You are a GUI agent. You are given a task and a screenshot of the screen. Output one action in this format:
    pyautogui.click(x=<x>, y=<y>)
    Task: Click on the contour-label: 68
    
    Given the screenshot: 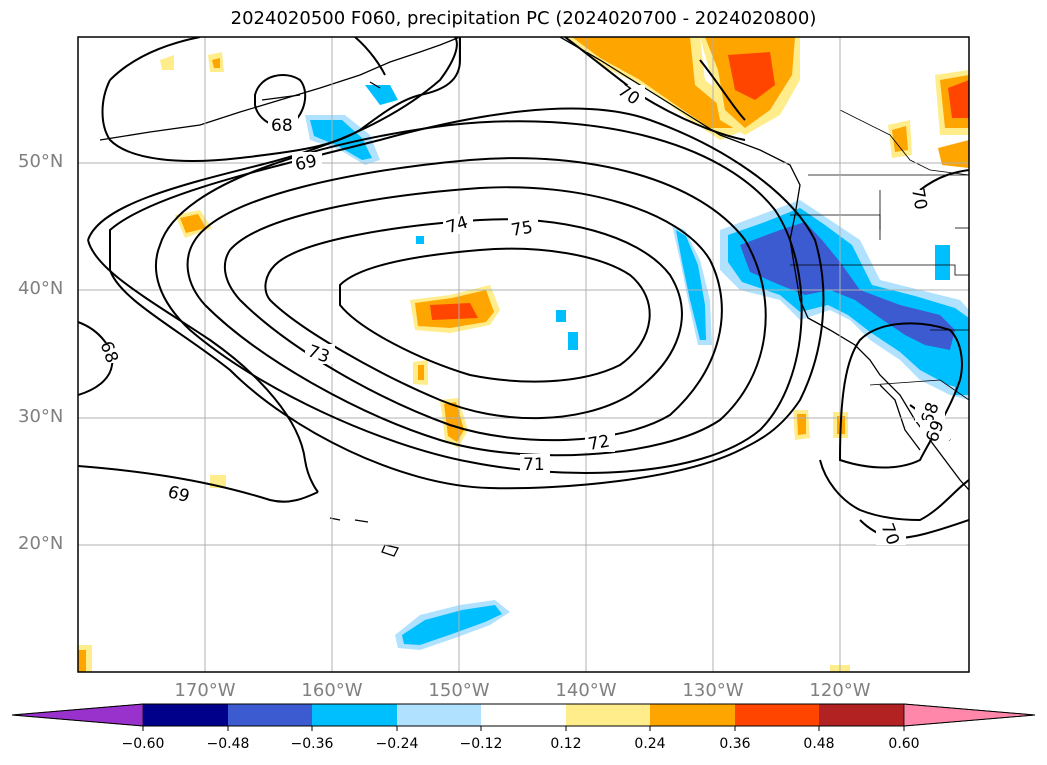 What is the action you would take?
    pyautogui.click(x=282, y=126)
    